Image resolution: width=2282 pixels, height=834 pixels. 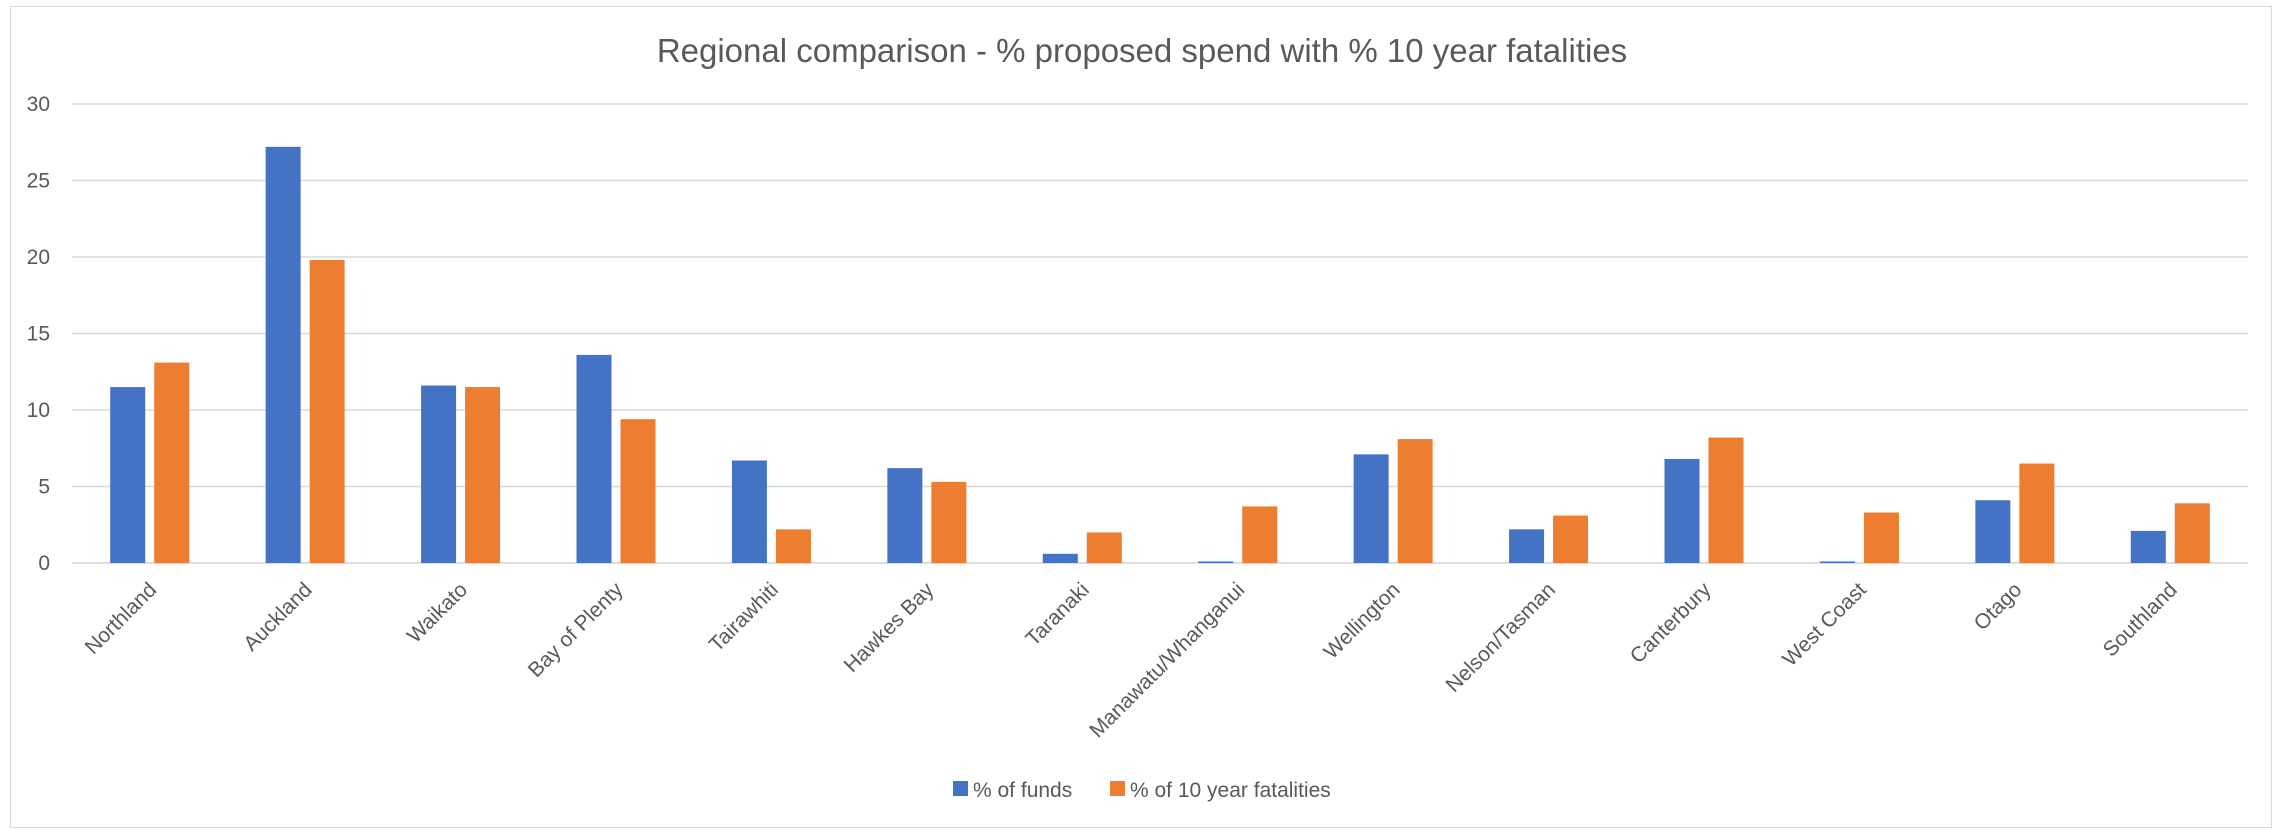 What do you see at coordinates (1824, 624) in the screenshot?
I see `x-tick-label: West Coast` at bounding box center [1824, 624].